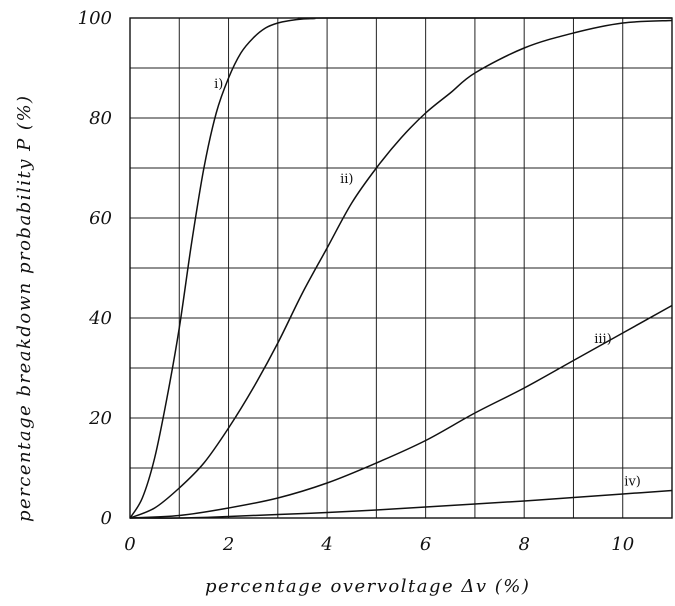 This screenshot has width=675, height=606. What do you see at coordinates (218, 84) in the screenshot?
I see `series-label-i: i)` at bounding box center [218, 84].